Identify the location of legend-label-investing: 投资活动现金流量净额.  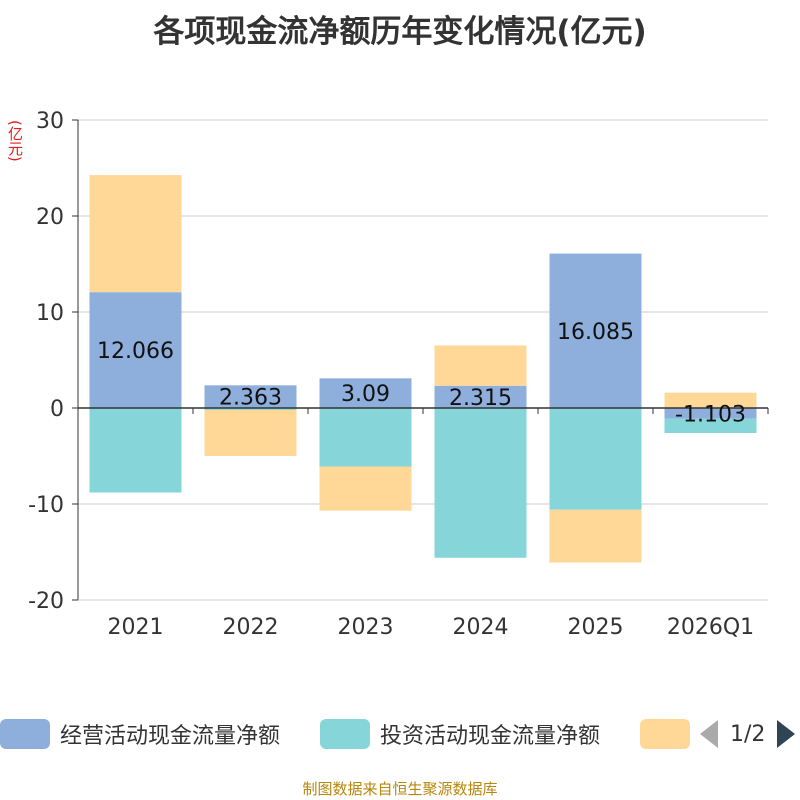
(490, 736).